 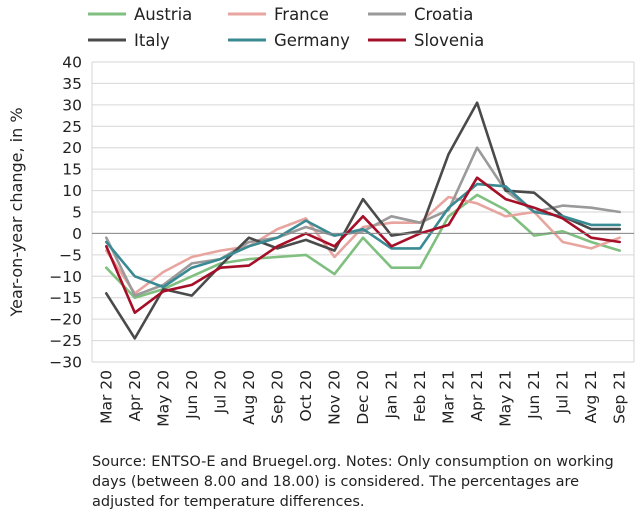 I want to click on y-tick-label: −25, so click(x=65, y=341).